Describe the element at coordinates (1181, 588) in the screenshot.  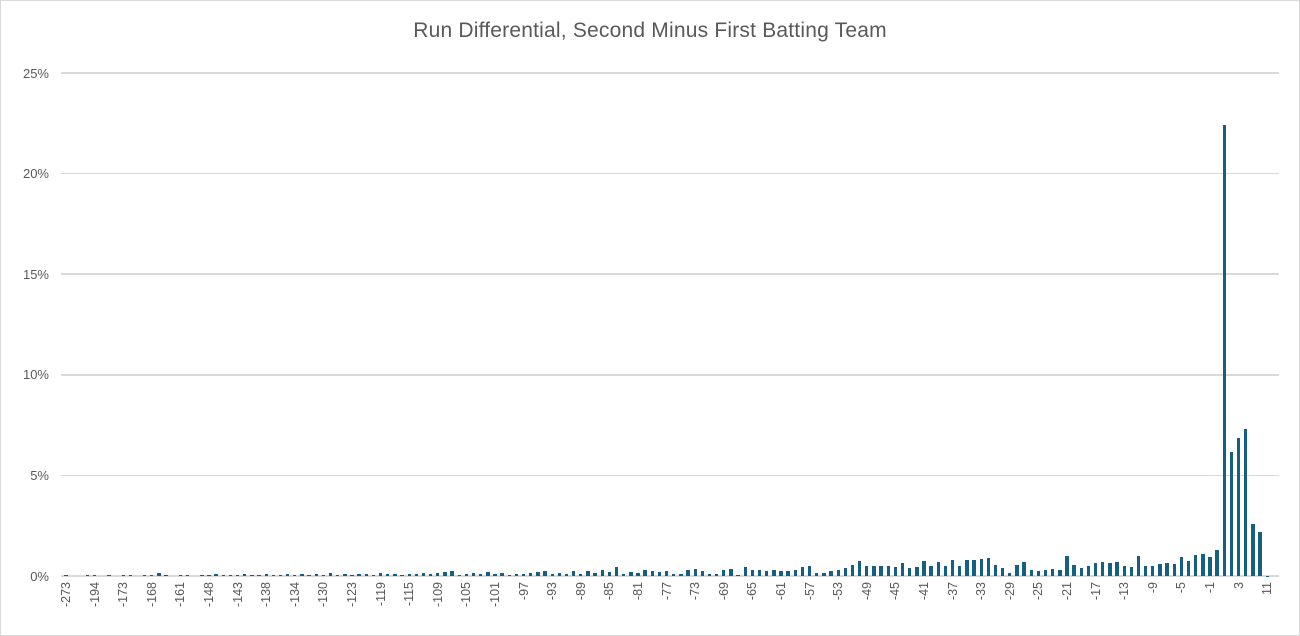
I see `x-tick-label: -5` at that location.